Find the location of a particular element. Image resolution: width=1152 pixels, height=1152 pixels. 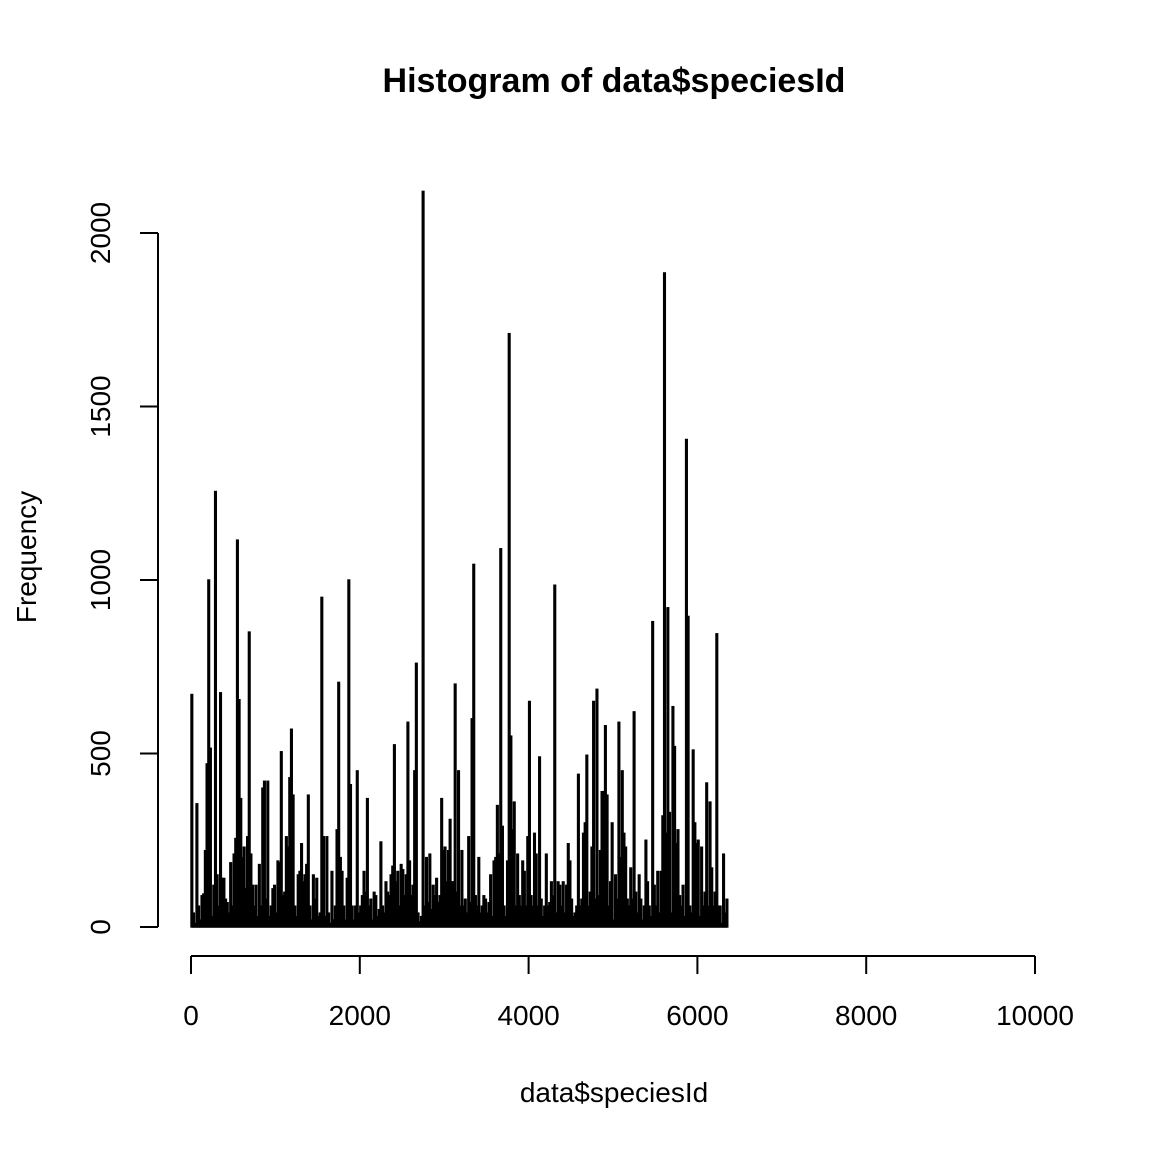

y-tick-label: 1000 is located at coordinates (100, 580).